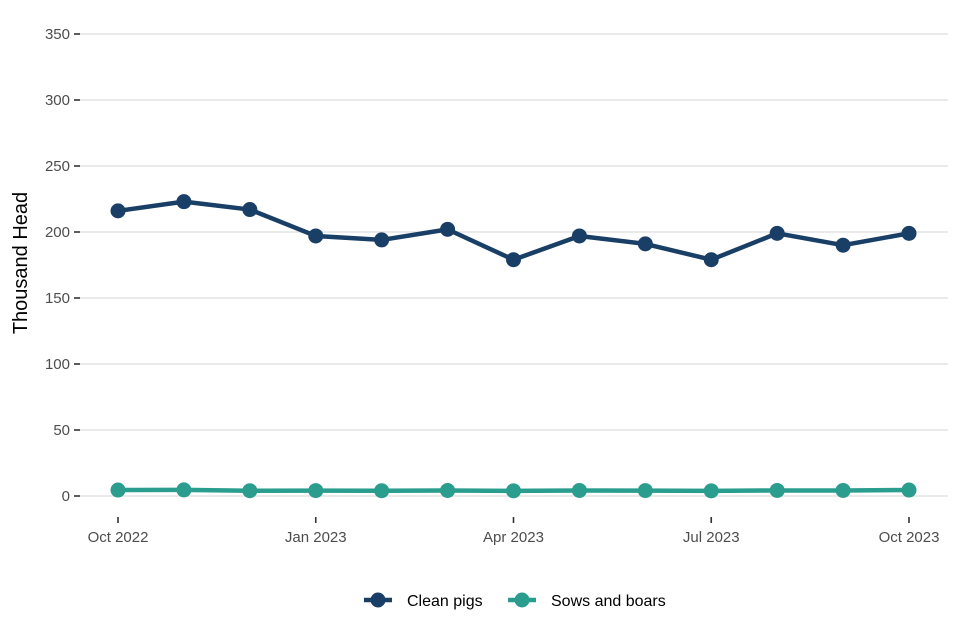  Describe the element at coordinates (61, 430) in the screenshot. I see `y-tick-label: 50` at that location.